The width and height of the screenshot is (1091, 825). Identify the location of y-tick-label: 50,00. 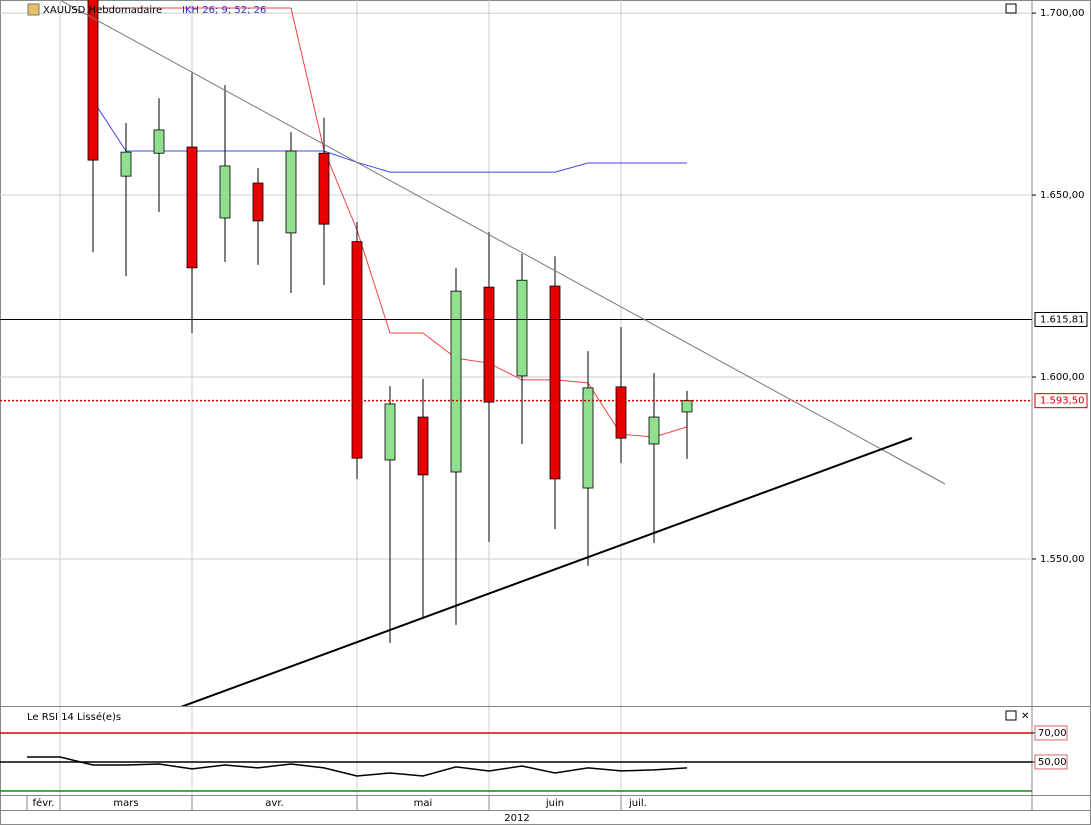
(1052, 762).